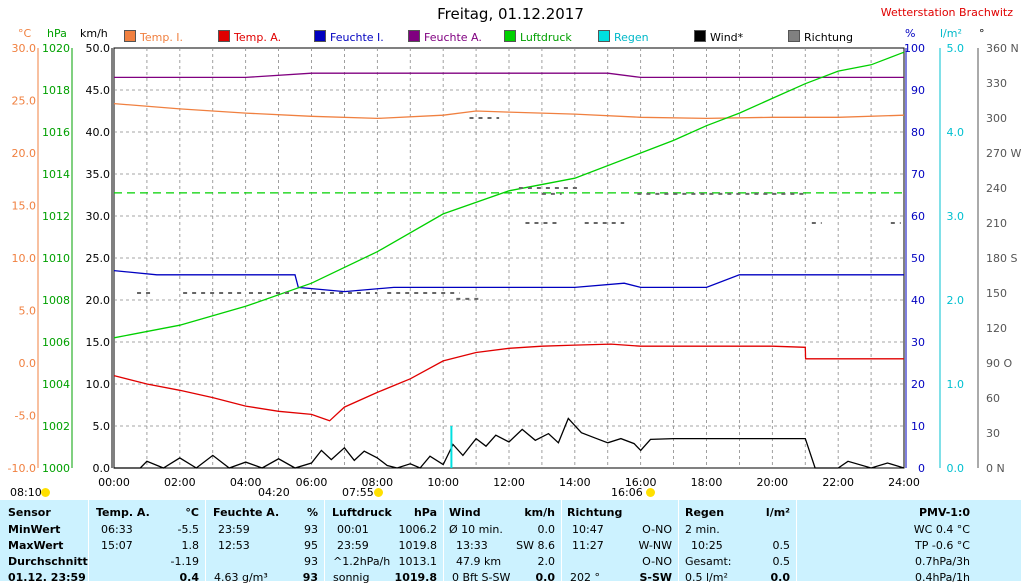  What do you see at coordinates (707, 482) in the screenshot?
I see `x-tick-label: 18:00` at bounding box center [707, 482].